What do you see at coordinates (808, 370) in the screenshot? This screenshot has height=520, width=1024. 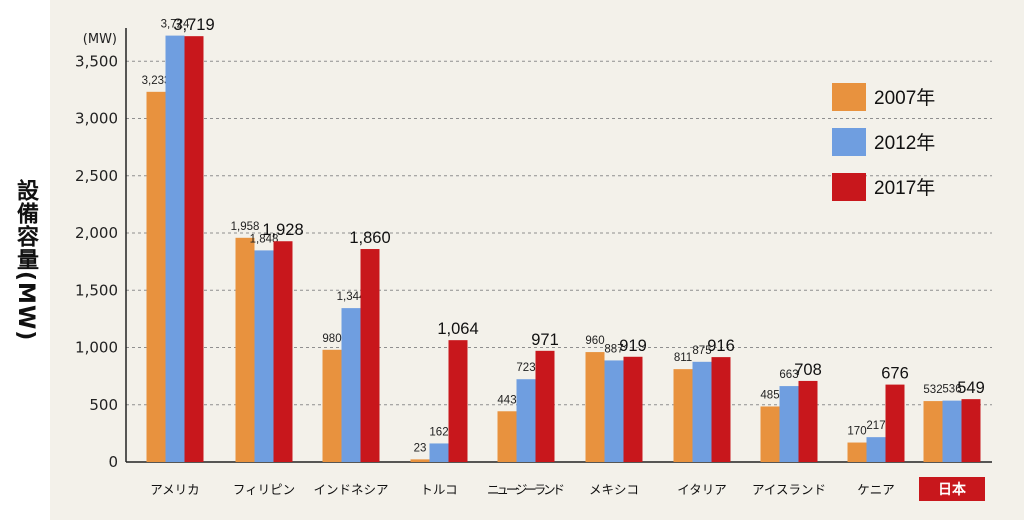 I see `data-label: 708` at bounding box center [808, 370].